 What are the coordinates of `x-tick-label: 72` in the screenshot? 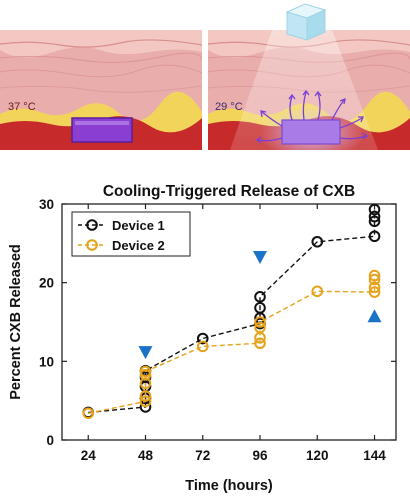 It's located at (202, 455).